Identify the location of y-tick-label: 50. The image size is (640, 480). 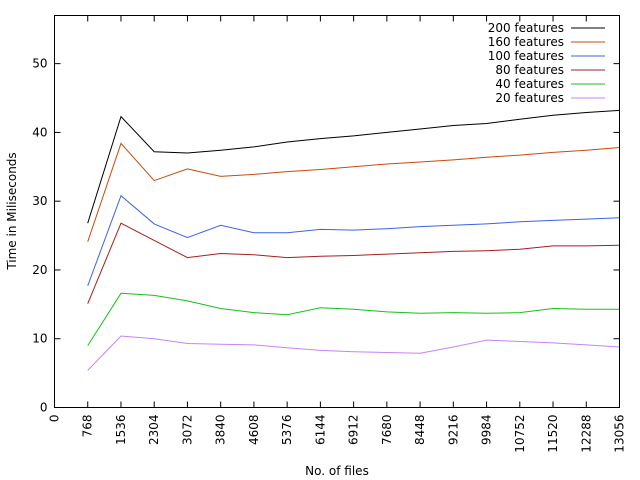
(39, 64).